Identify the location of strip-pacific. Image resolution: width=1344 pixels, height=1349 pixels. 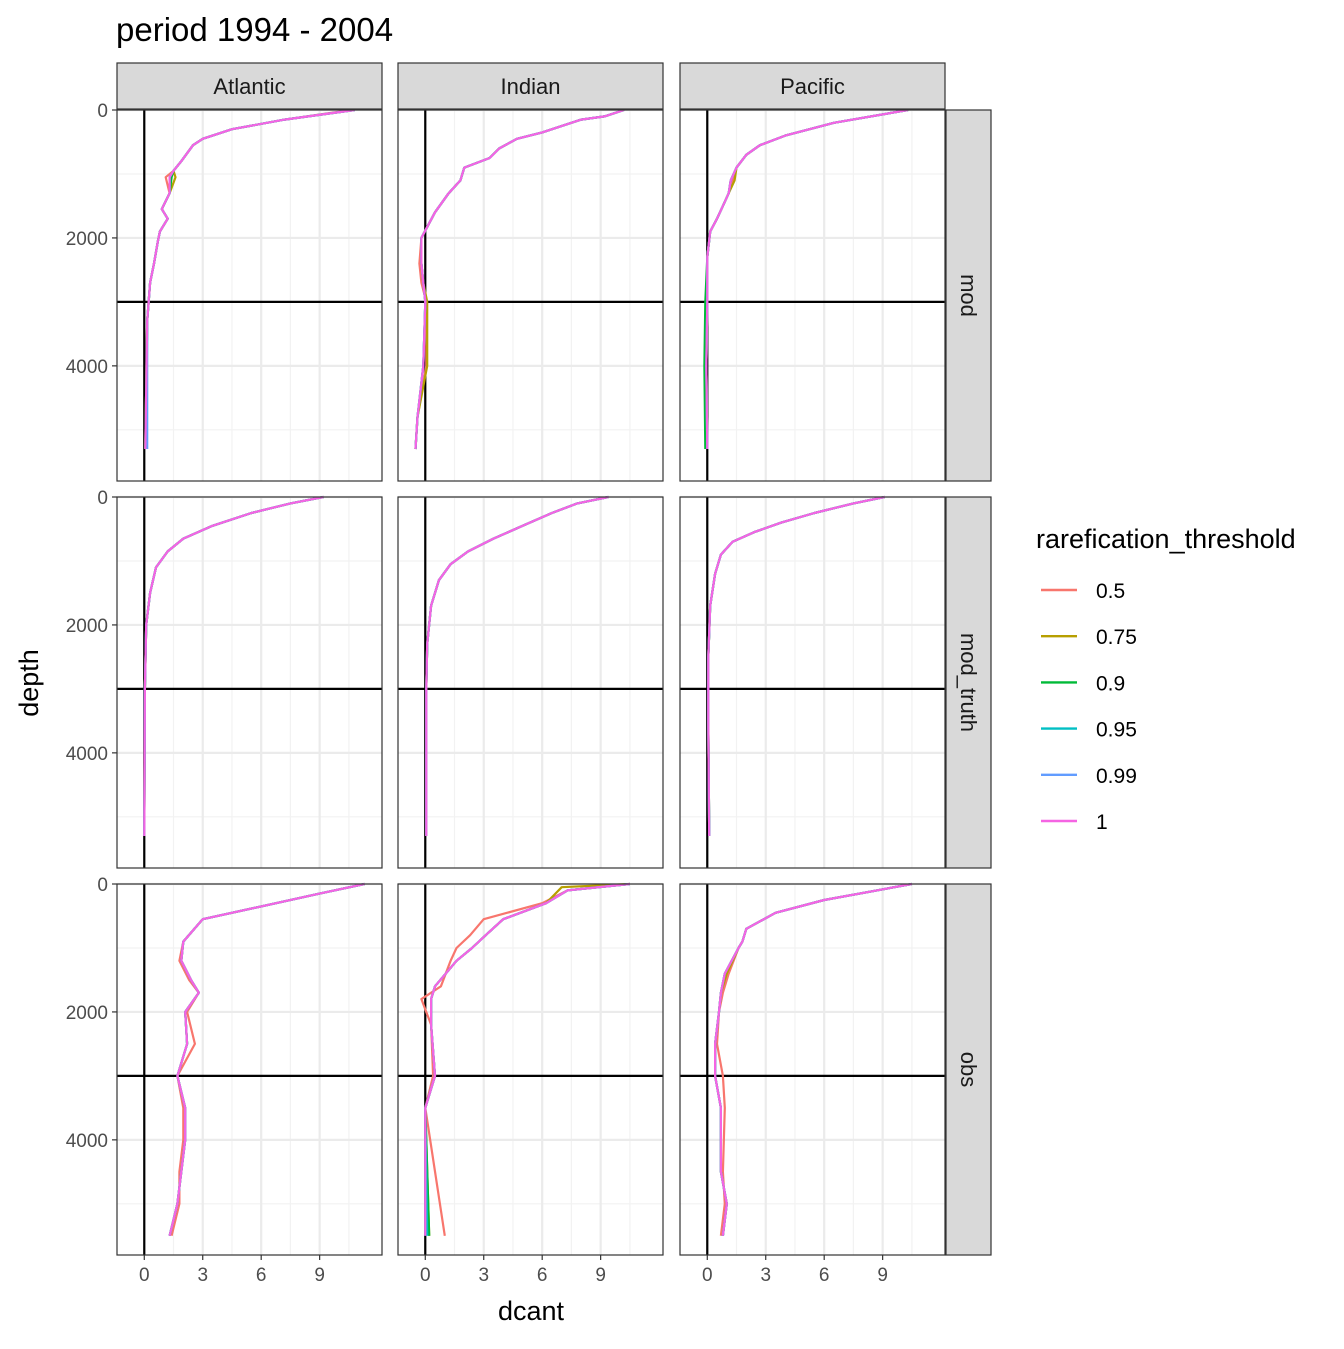
(812, 86).